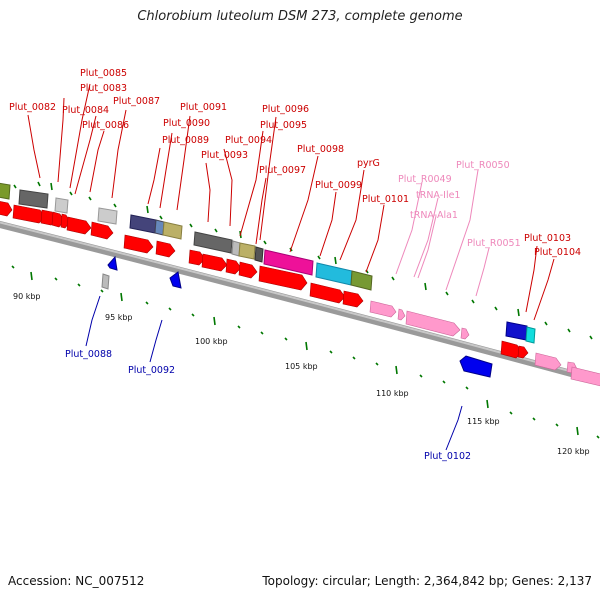  Describe the element at coordinates (119, 317) in the screenshot. I see `scale-tick-label: 95 kbp` at that location.